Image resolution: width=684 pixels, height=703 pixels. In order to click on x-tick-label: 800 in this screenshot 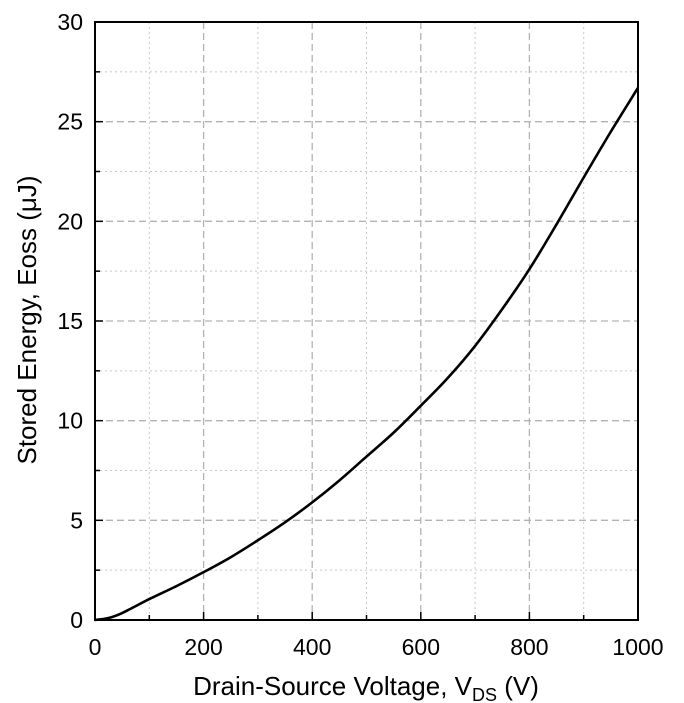, I will do `click(529, 647)`.